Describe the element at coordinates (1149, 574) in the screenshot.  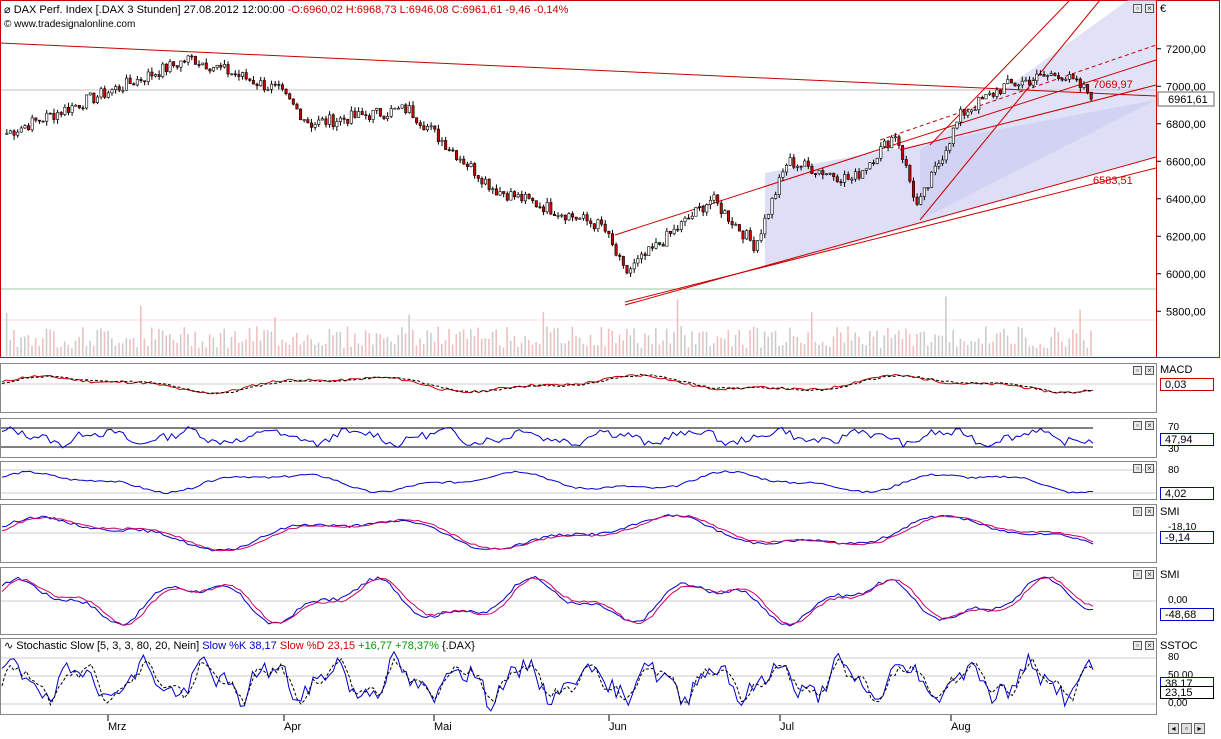
I see `smi2-close-icon: ×` at that location.